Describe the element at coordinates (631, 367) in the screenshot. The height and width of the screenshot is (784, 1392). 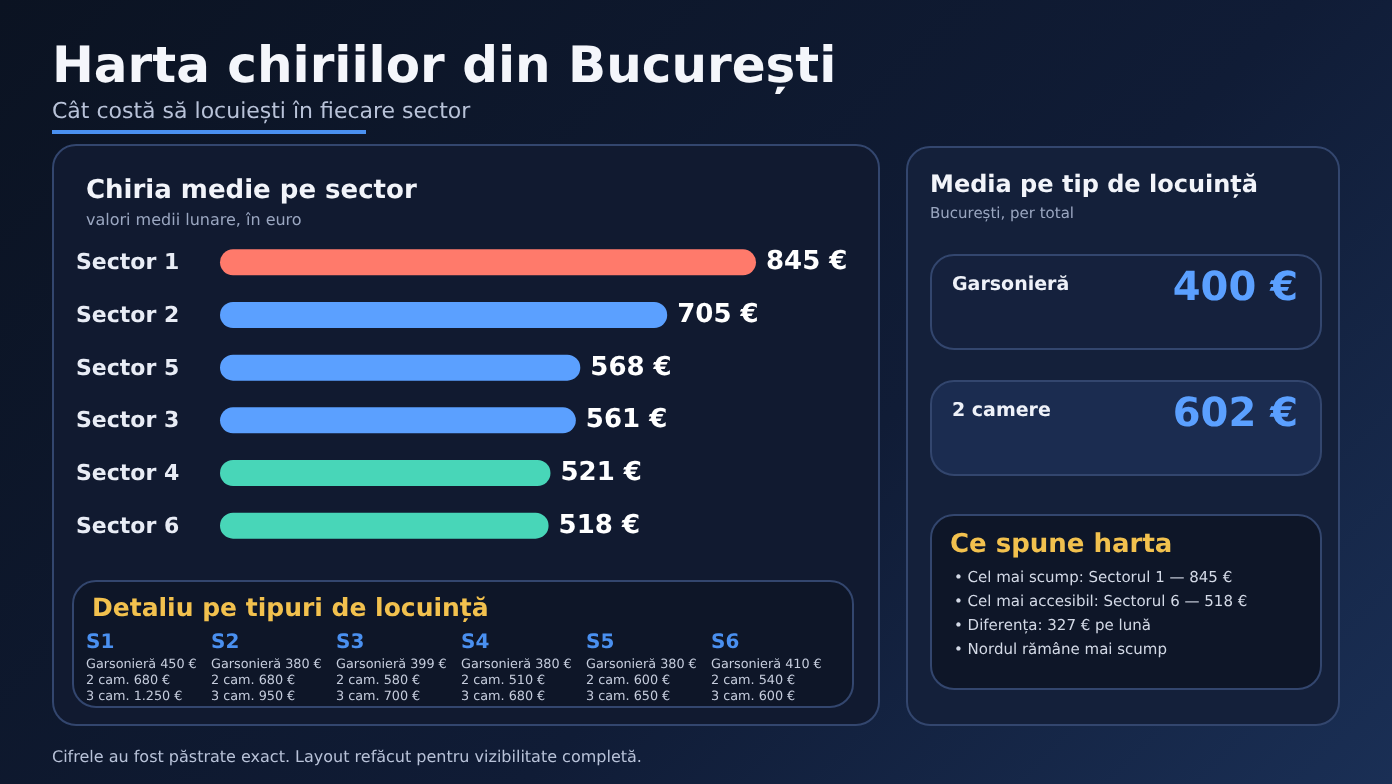
I see `data-label: 568 €` at that location.